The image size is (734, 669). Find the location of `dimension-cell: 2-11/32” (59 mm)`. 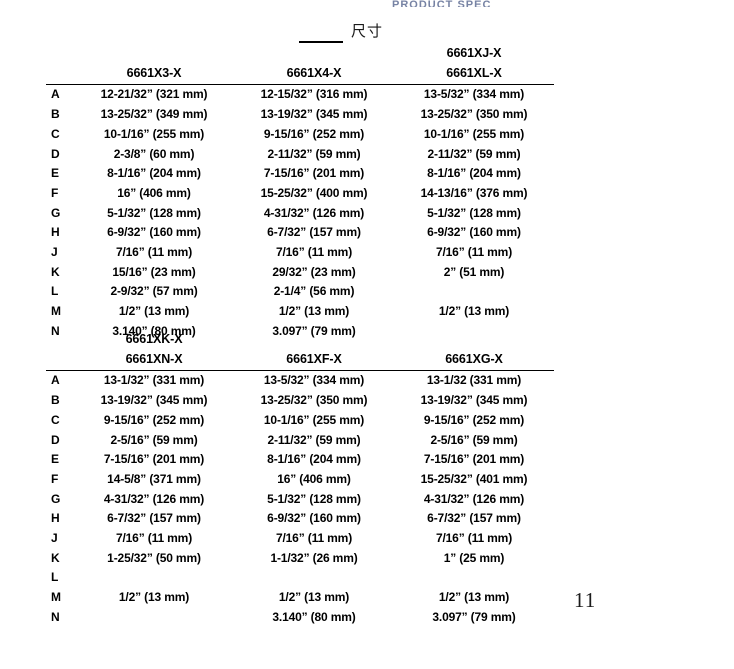

dimension-cell: 2-11/32” (59 mm) is located at coordinates (314, 439).